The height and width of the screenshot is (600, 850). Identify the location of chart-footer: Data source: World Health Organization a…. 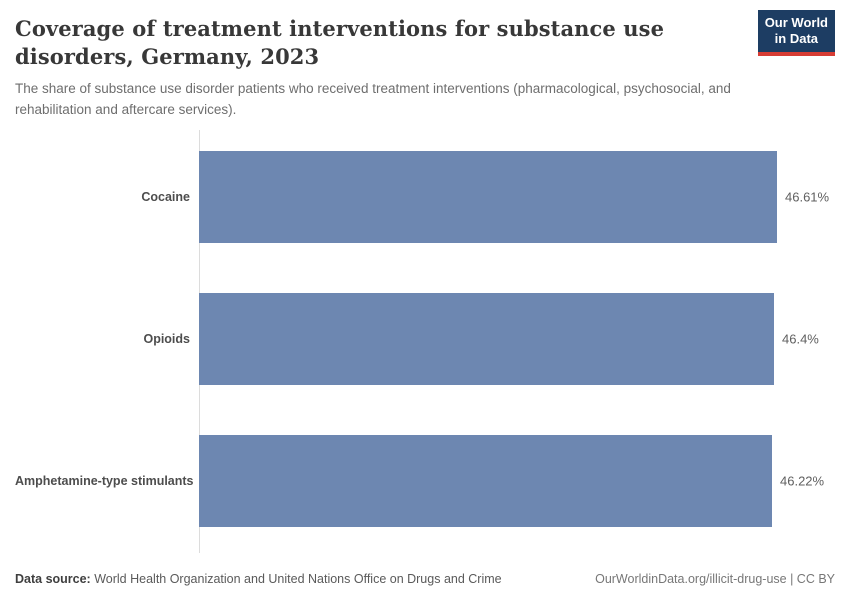
(425, 579).